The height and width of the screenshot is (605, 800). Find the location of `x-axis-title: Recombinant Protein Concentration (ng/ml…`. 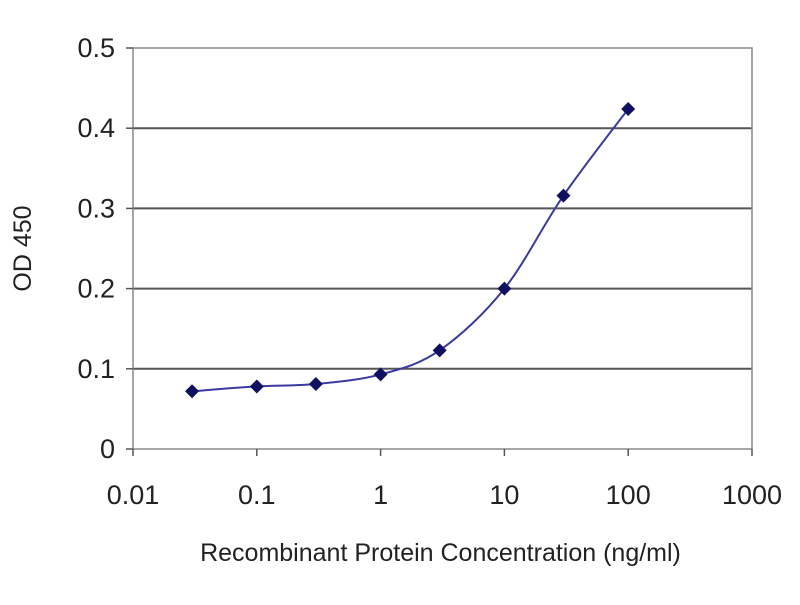

x-axis-title: Recombinant Protein Concentration (ng/ml… is located at coordinates (440, 553).